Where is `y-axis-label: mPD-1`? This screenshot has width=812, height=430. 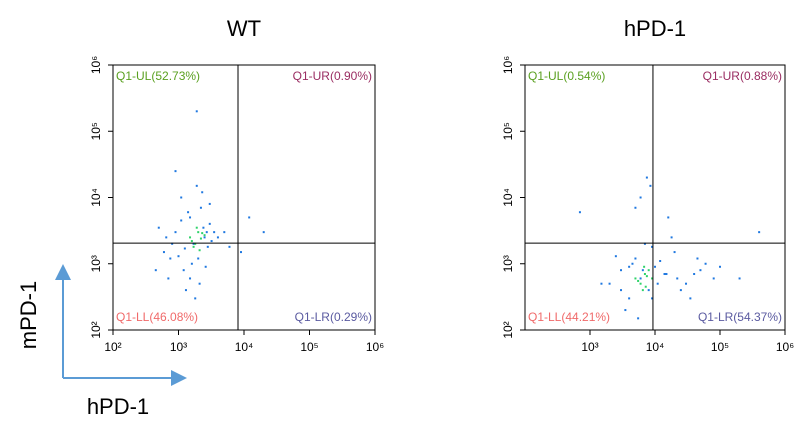
y-axis-label: mPD-1 is located at coordinates (28, 315).